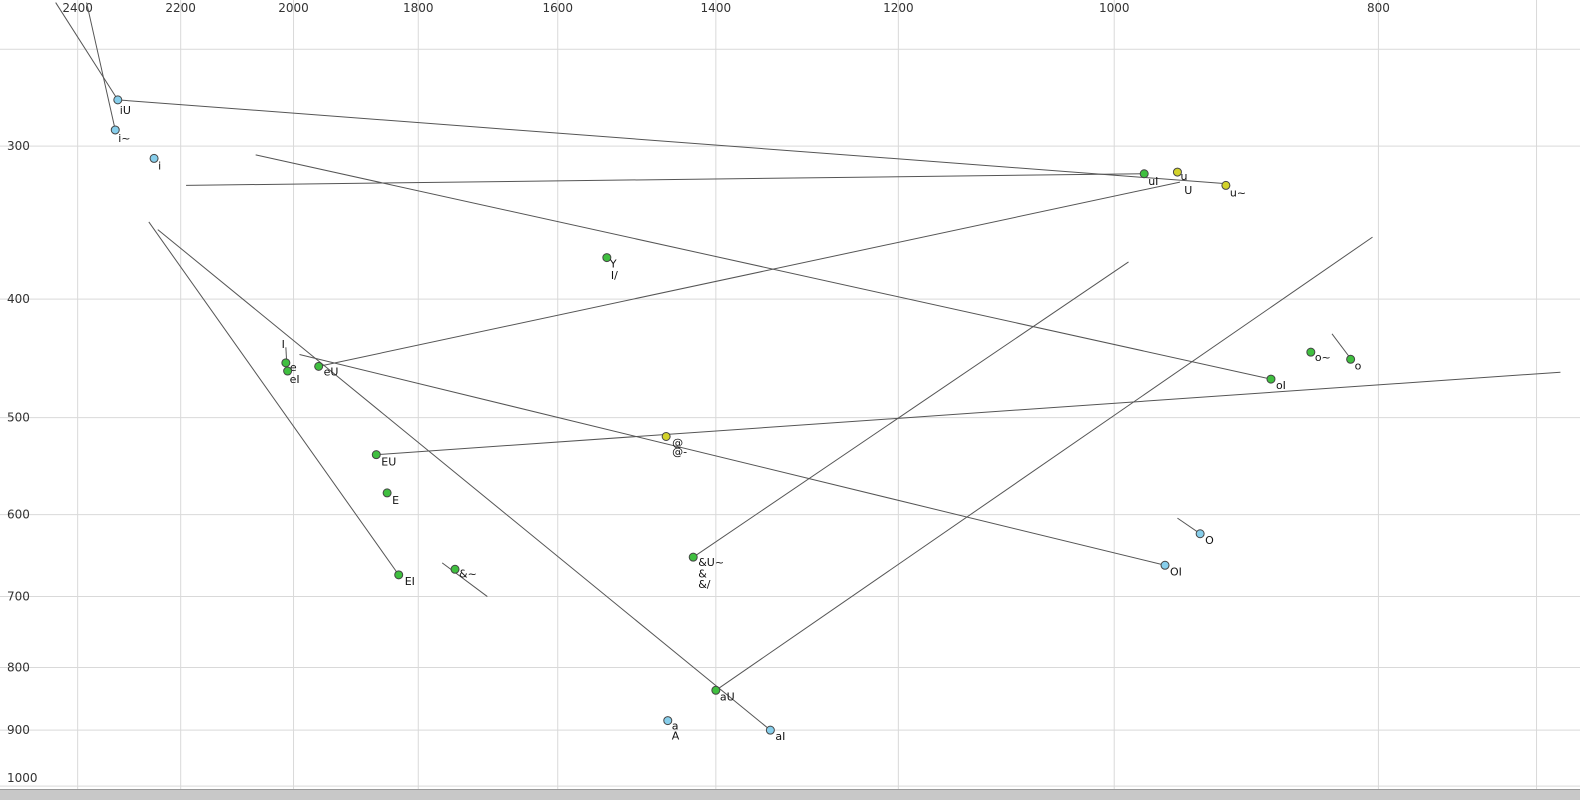  Describe the element at coordinates (124, 138) in the screenshot. I see `point-label-i_: i~` at that location.